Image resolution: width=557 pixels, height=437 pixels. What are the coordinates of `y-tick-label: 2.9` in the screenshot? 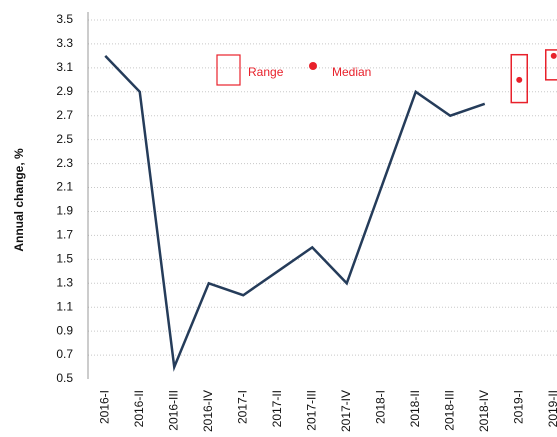 It's located at (64, 91).